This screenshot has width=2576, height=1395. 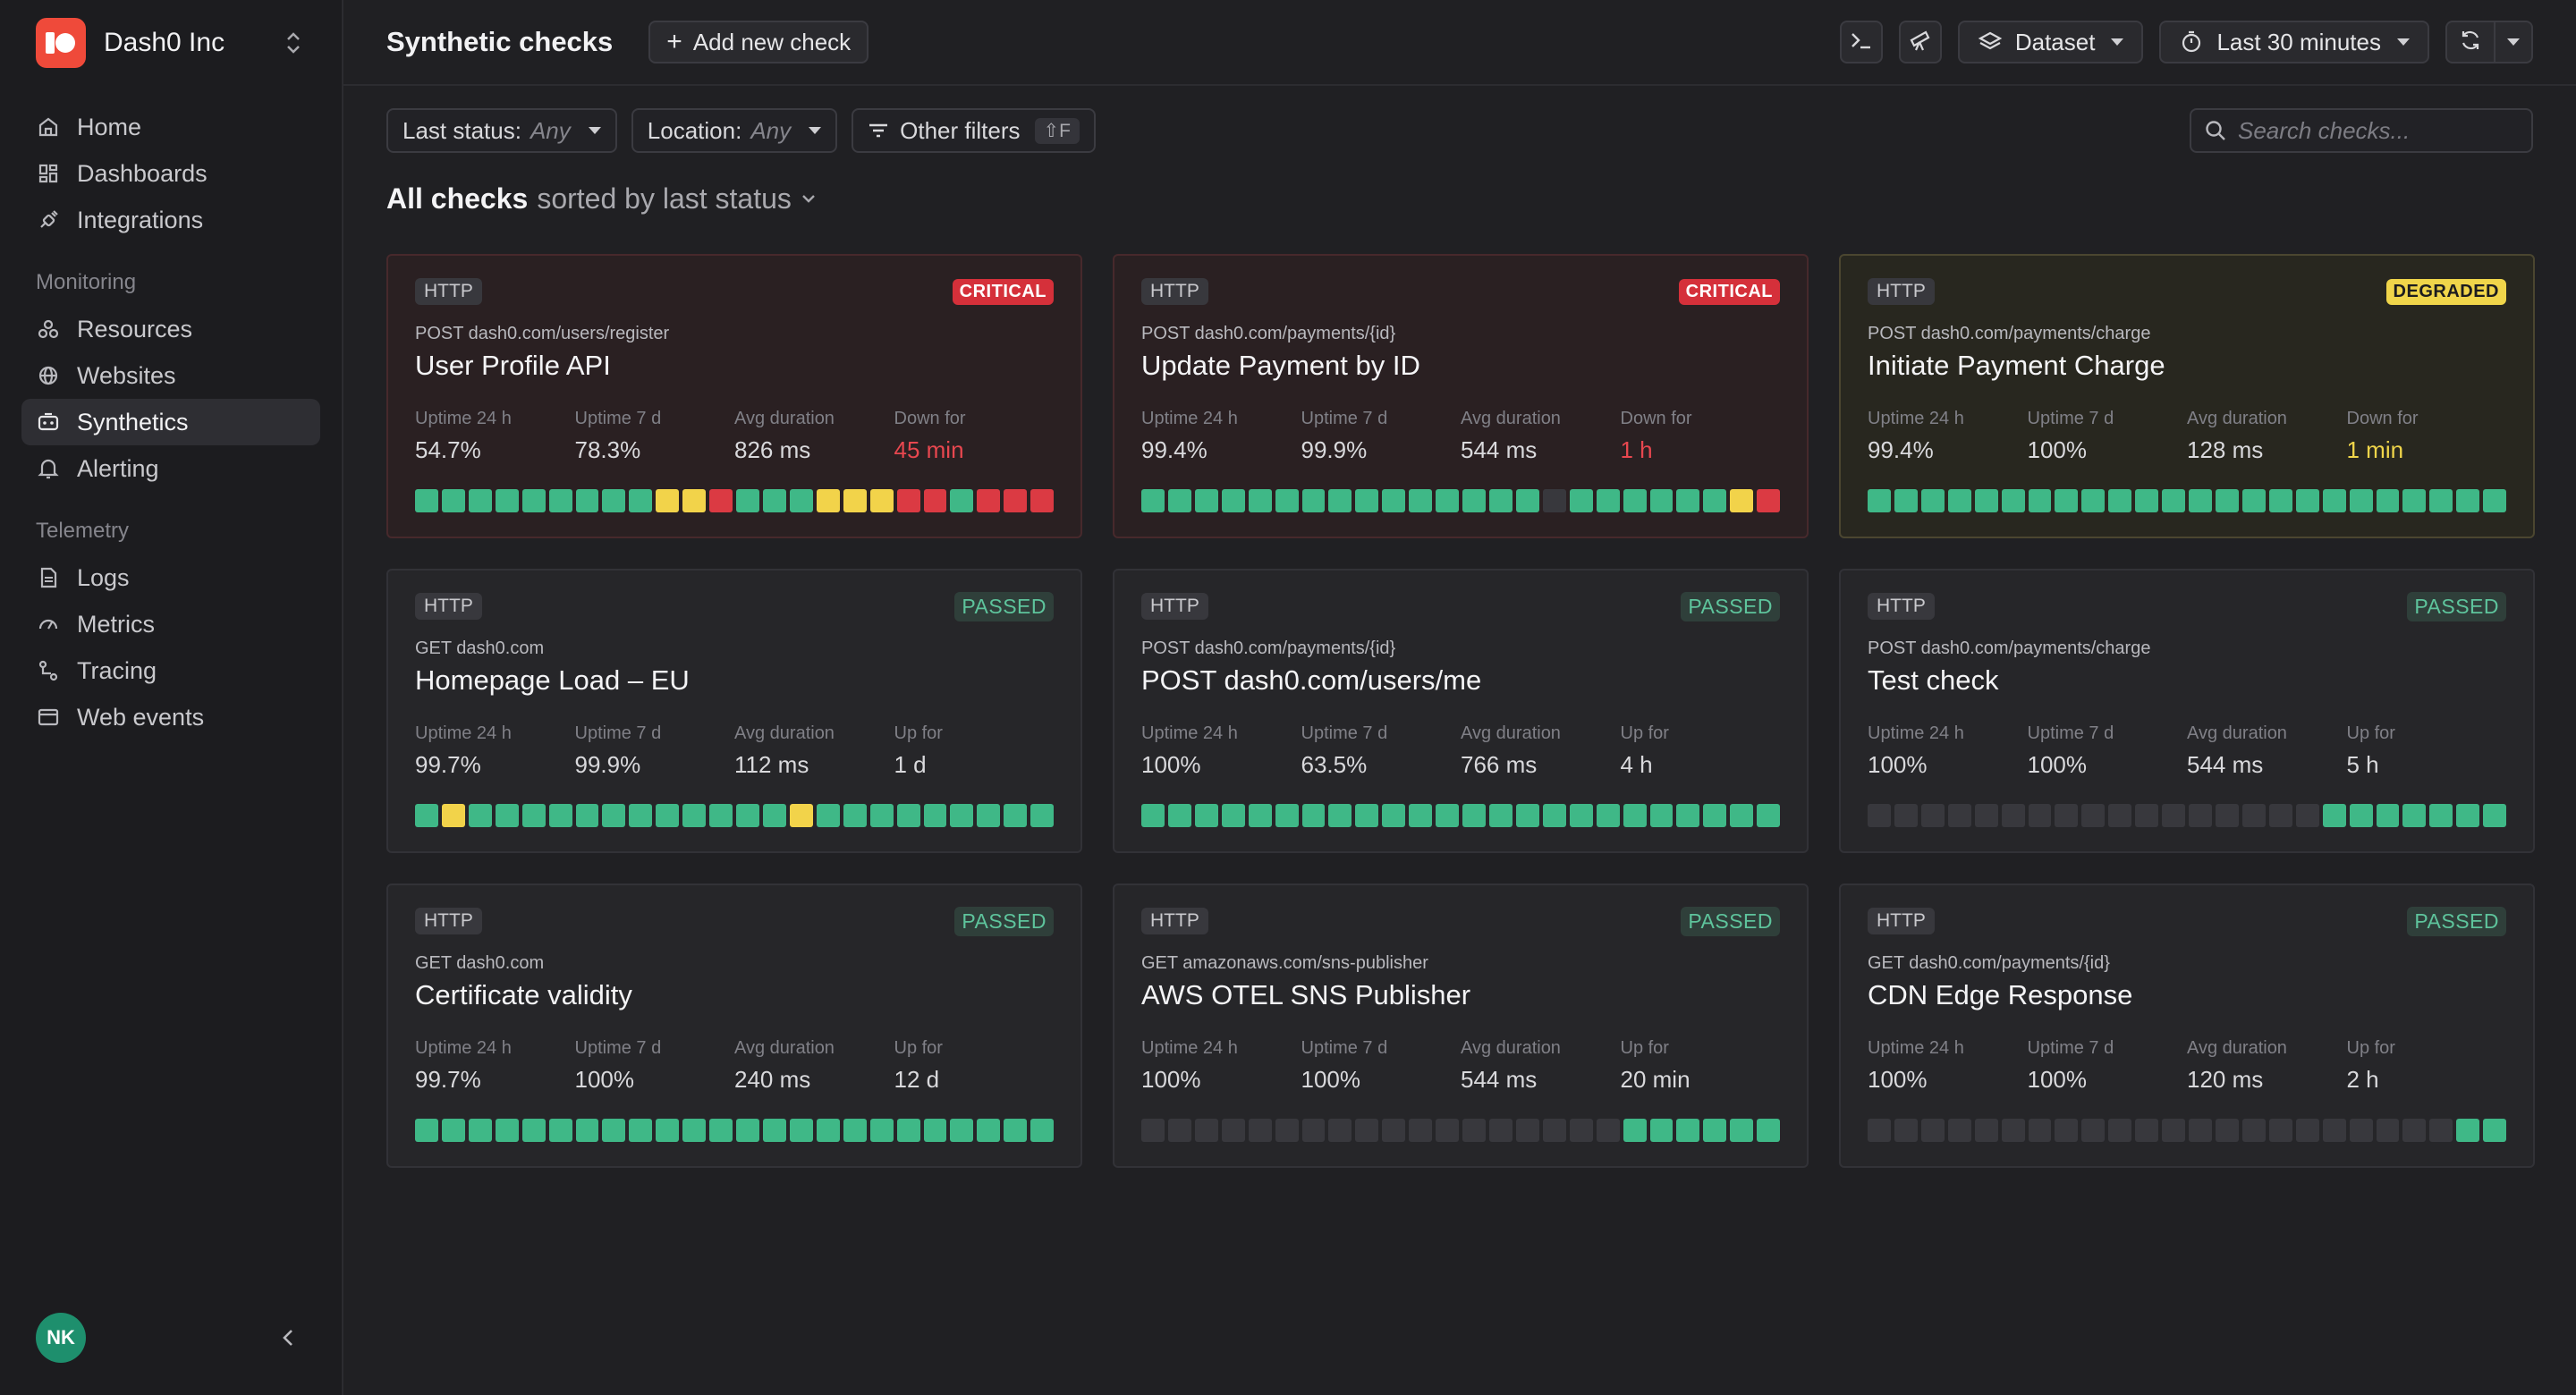 What do you see at coordinates (170, 173) in the screenshot?
I see `nav-item-dashboards: Dashboards` at bounding box center [170, 173].